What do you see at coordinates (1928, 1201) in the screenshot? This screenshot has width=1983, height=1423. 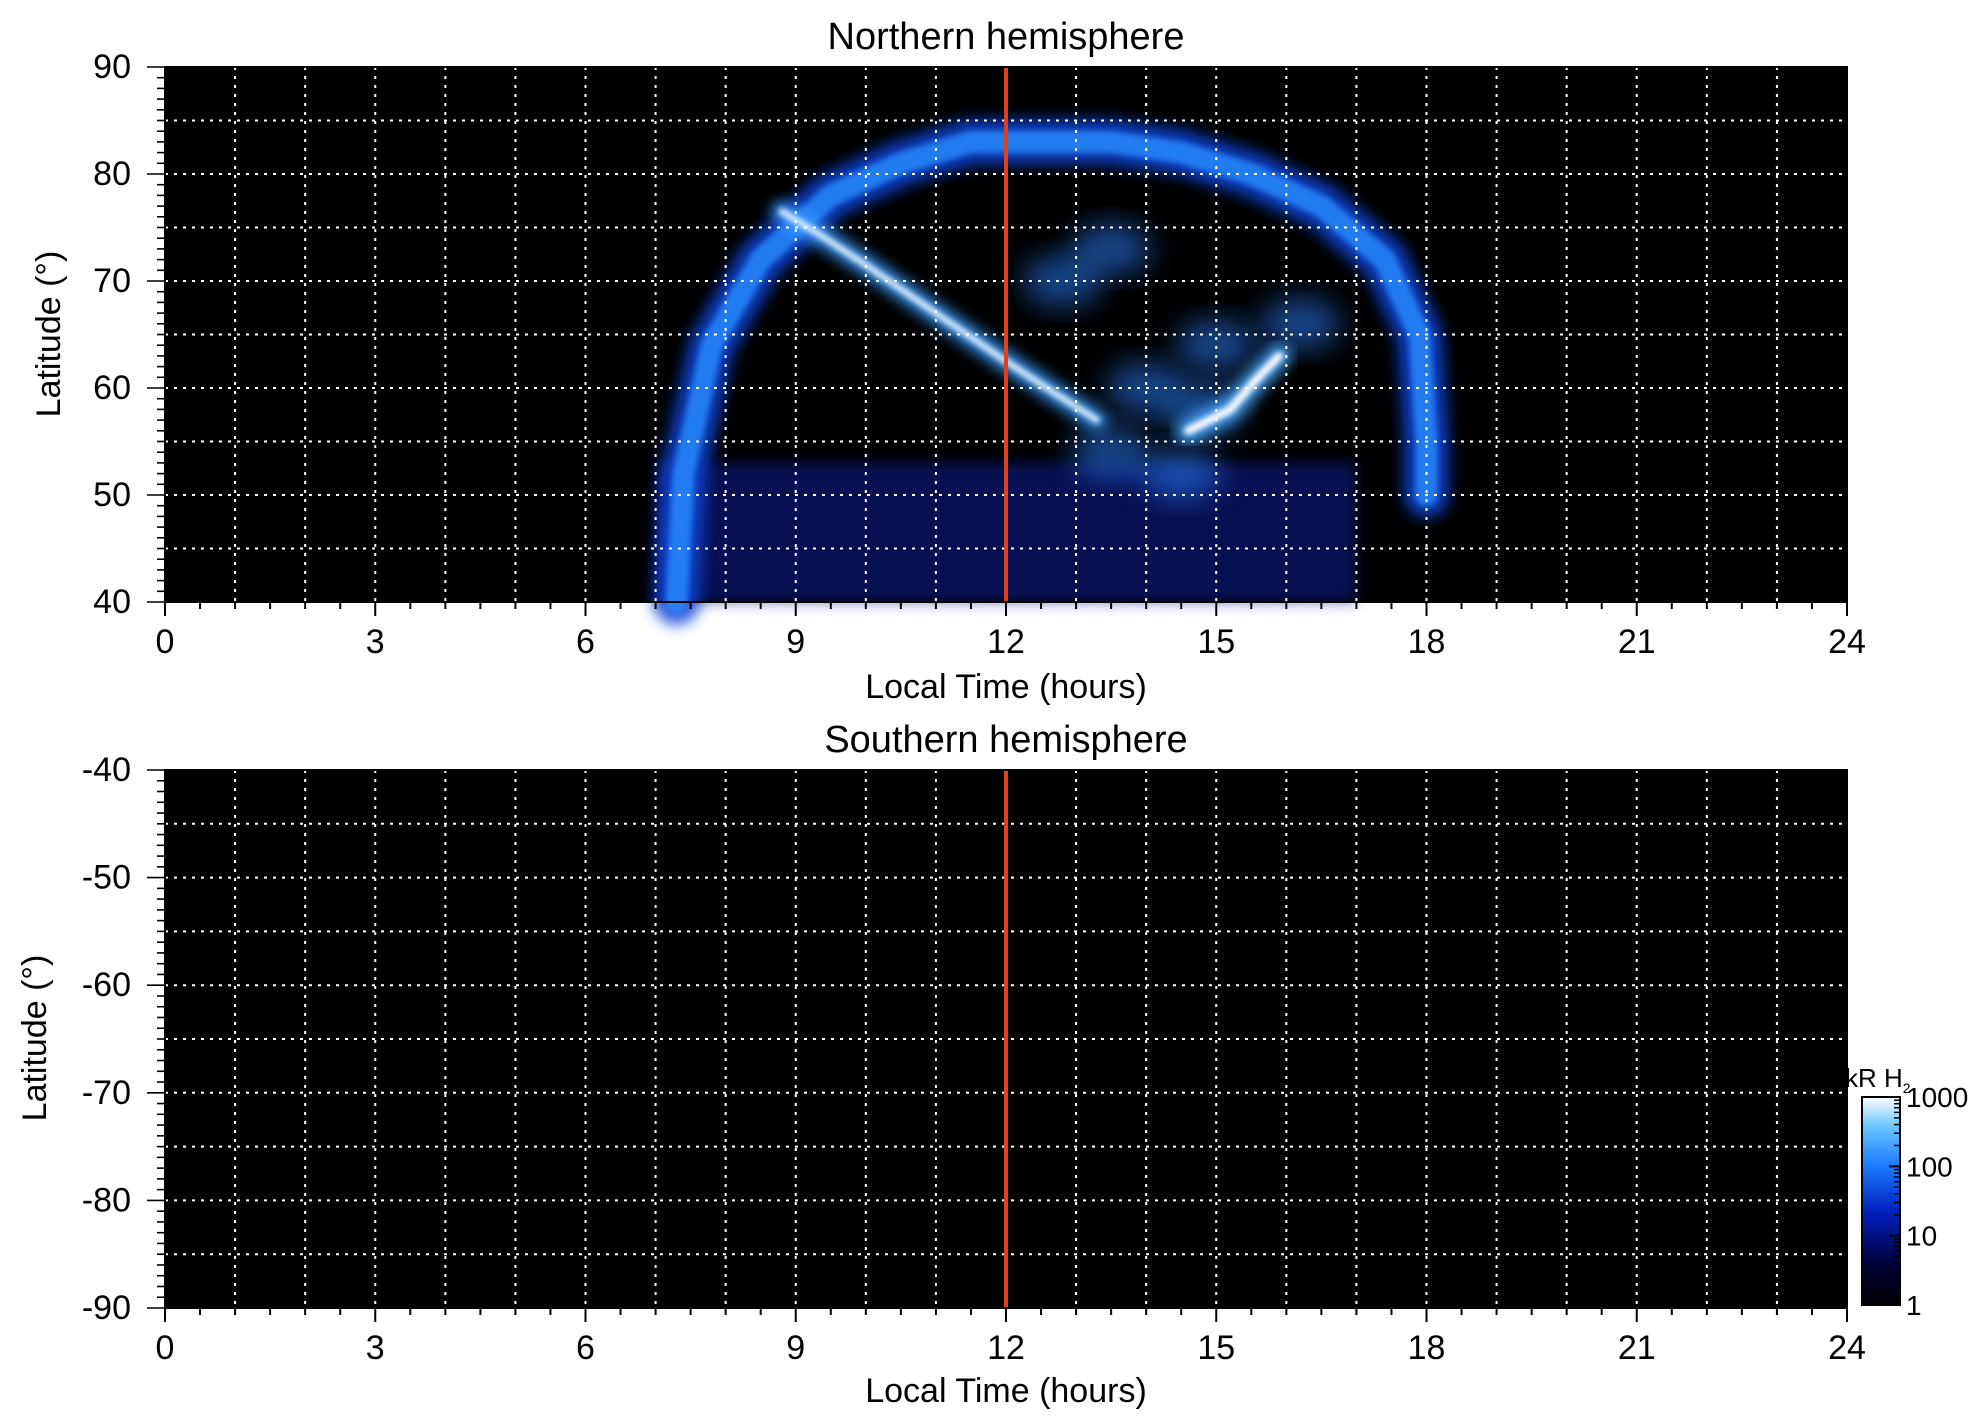 I see `colorbar-ticks: 1 10 100 1000` at bounding box center [1928, 1201].